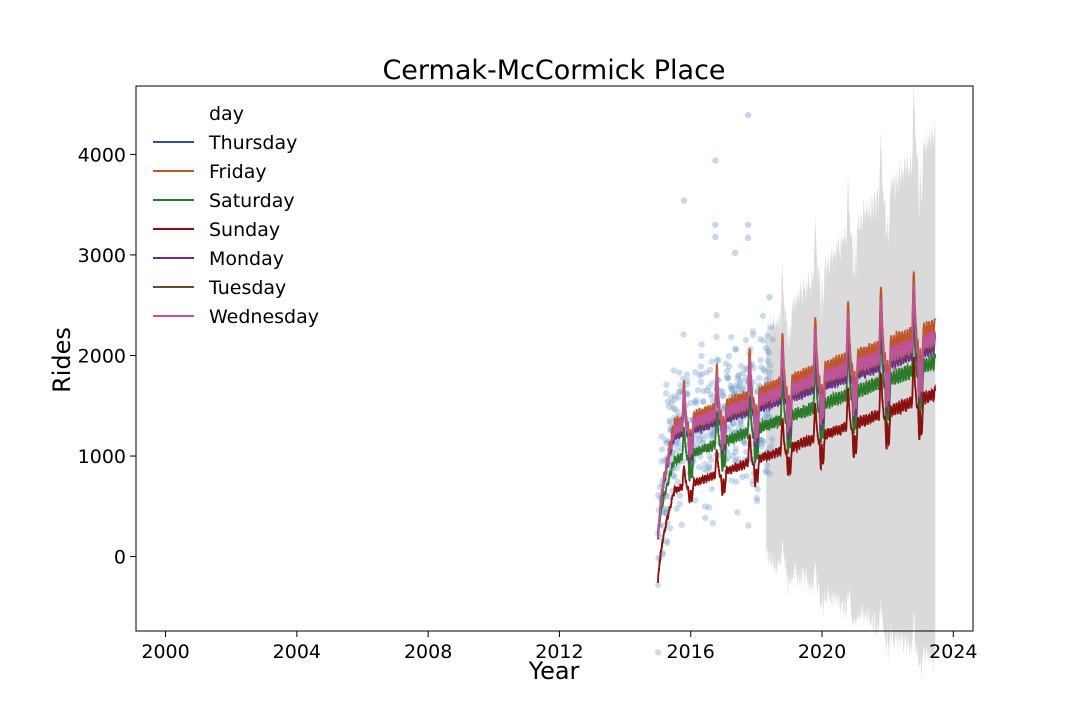 This screenshot has height=724, width=1080. I want to click on x-tick-label: 2016, so click(691, 652).